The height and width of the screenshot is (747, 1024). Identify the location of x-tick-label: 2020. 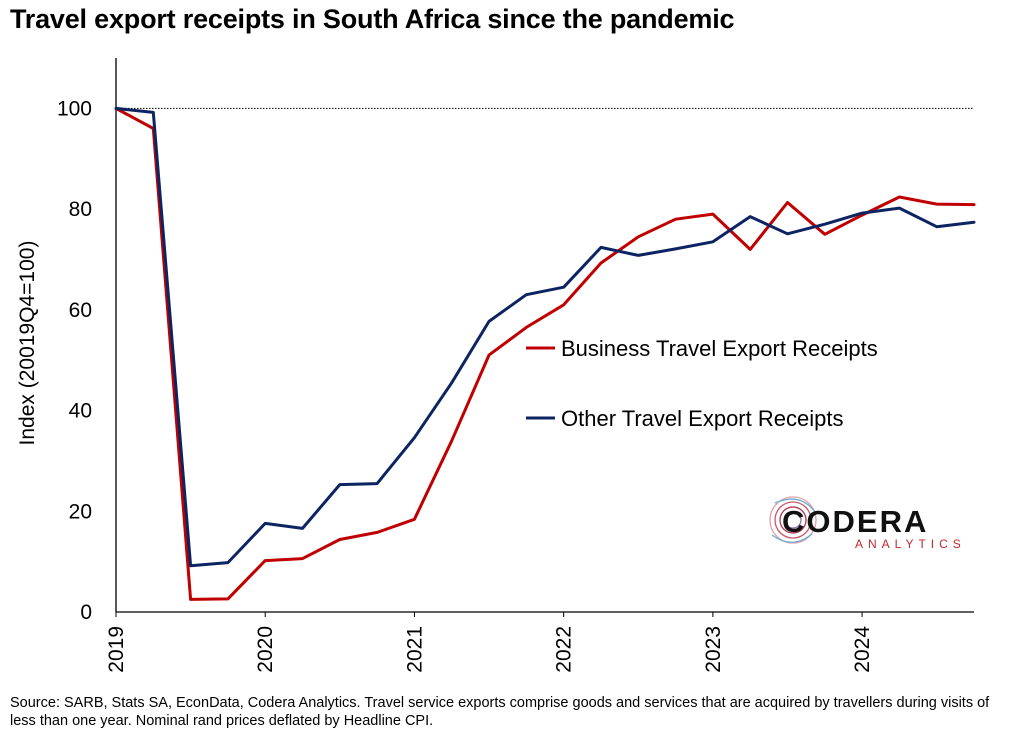
(265, 649).